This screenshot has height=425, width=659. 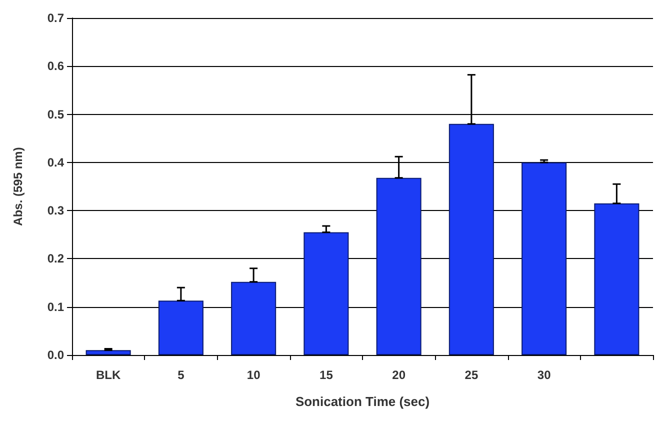 What do you see at coordinates (55, 162) in the screenshot?
I see `y-tick-label: 0.4` at bounding box center [55, 162].